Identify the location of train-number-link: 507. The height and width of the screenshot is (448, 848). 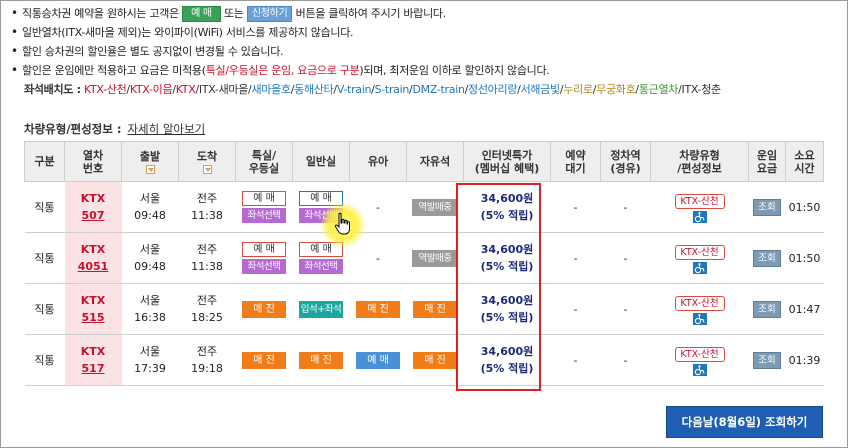
(93, 215).